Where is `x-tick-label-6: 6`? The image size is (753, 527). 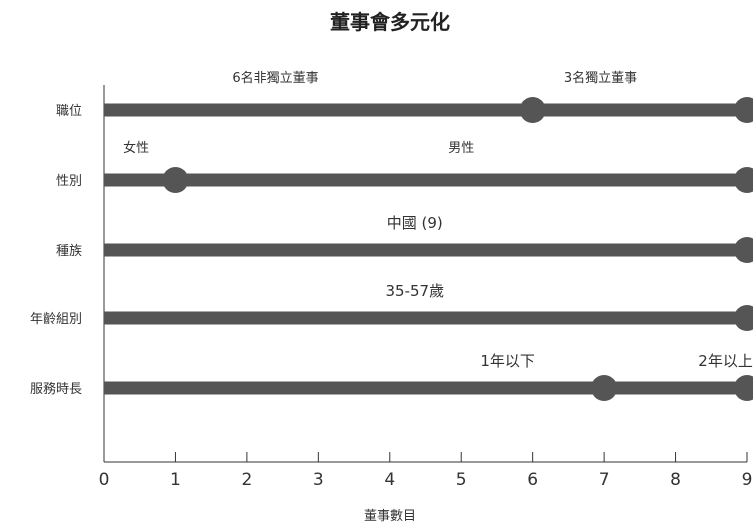 x-tick-label-6: 6 is located at coordinates (532, 480).